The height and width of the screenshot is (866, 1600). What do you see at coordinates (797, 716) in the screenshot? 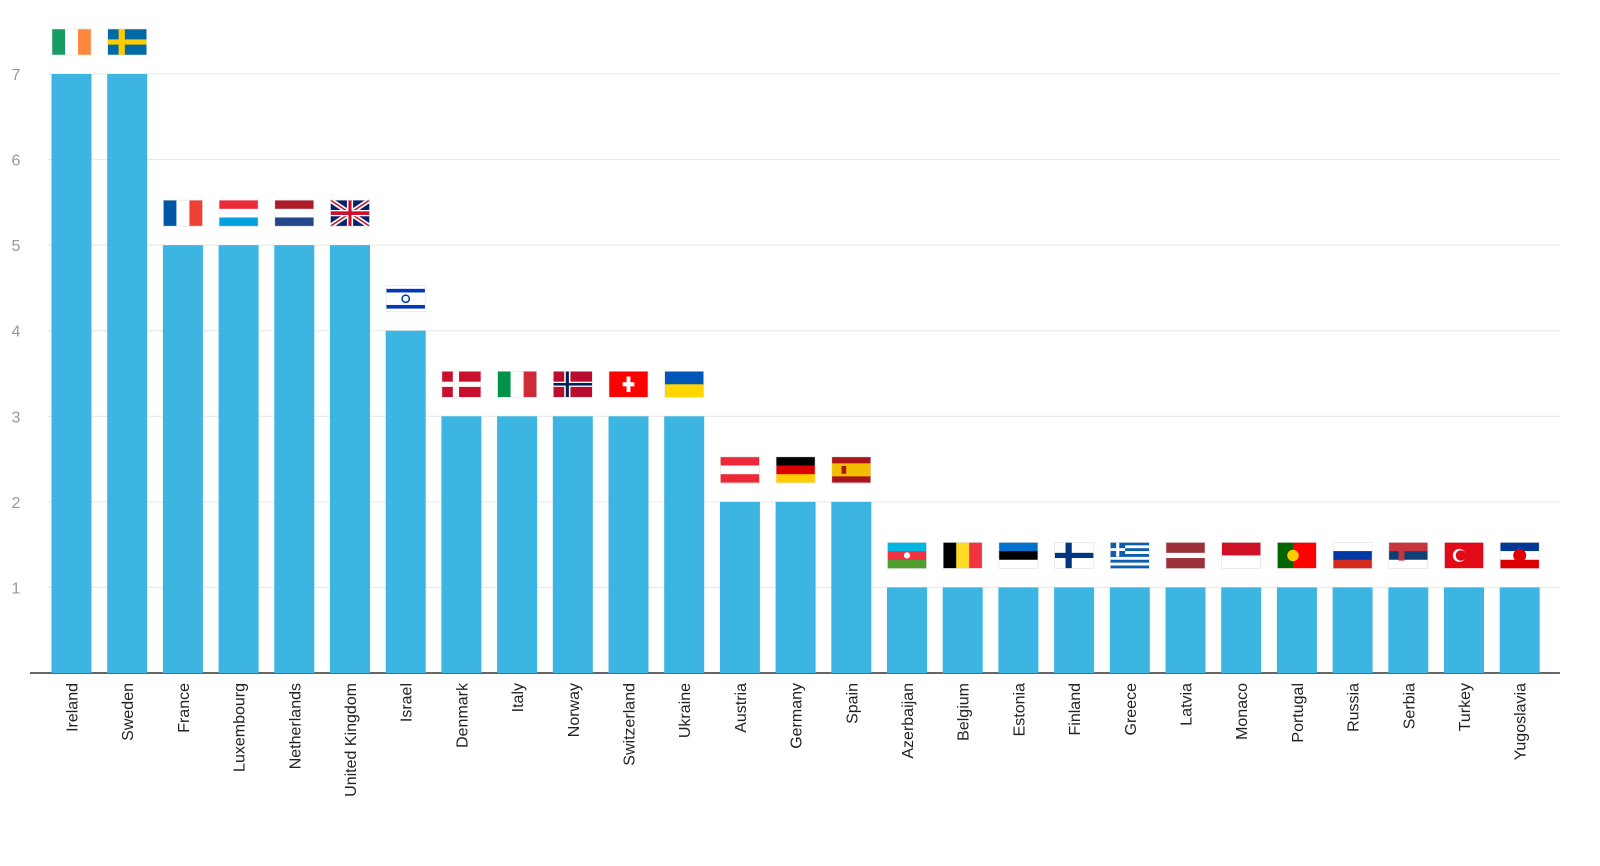
I see `x-tick-label: Germany` at bounding box center [797, 716].